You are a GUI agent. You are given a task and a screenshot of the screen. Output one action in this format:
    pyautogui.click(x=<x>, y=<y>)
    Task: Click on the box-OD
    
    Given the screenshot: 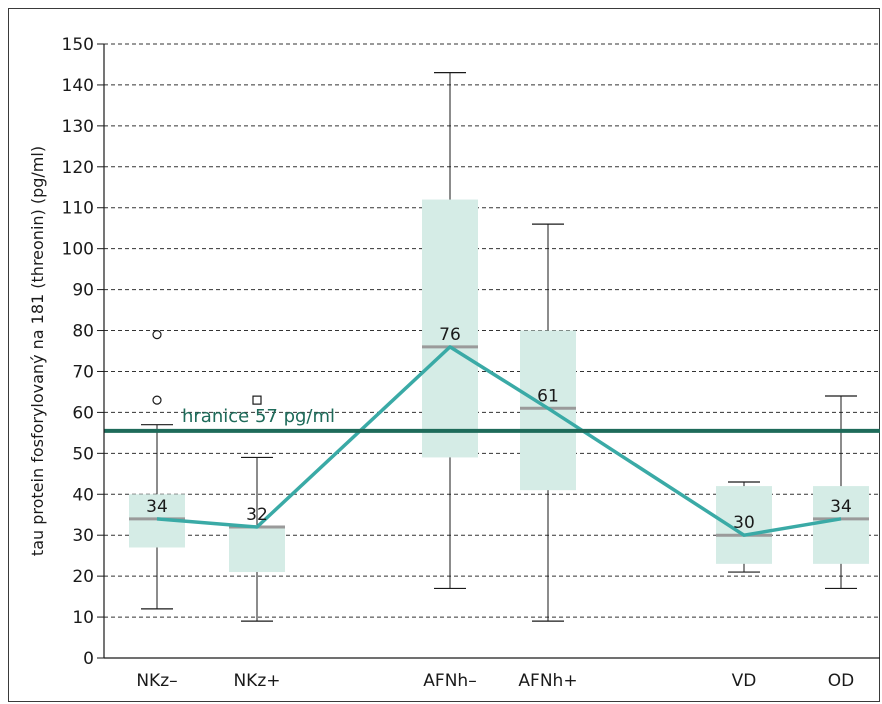 What is the action you would take?
    pyautogui.click(x=841, y=492)
    